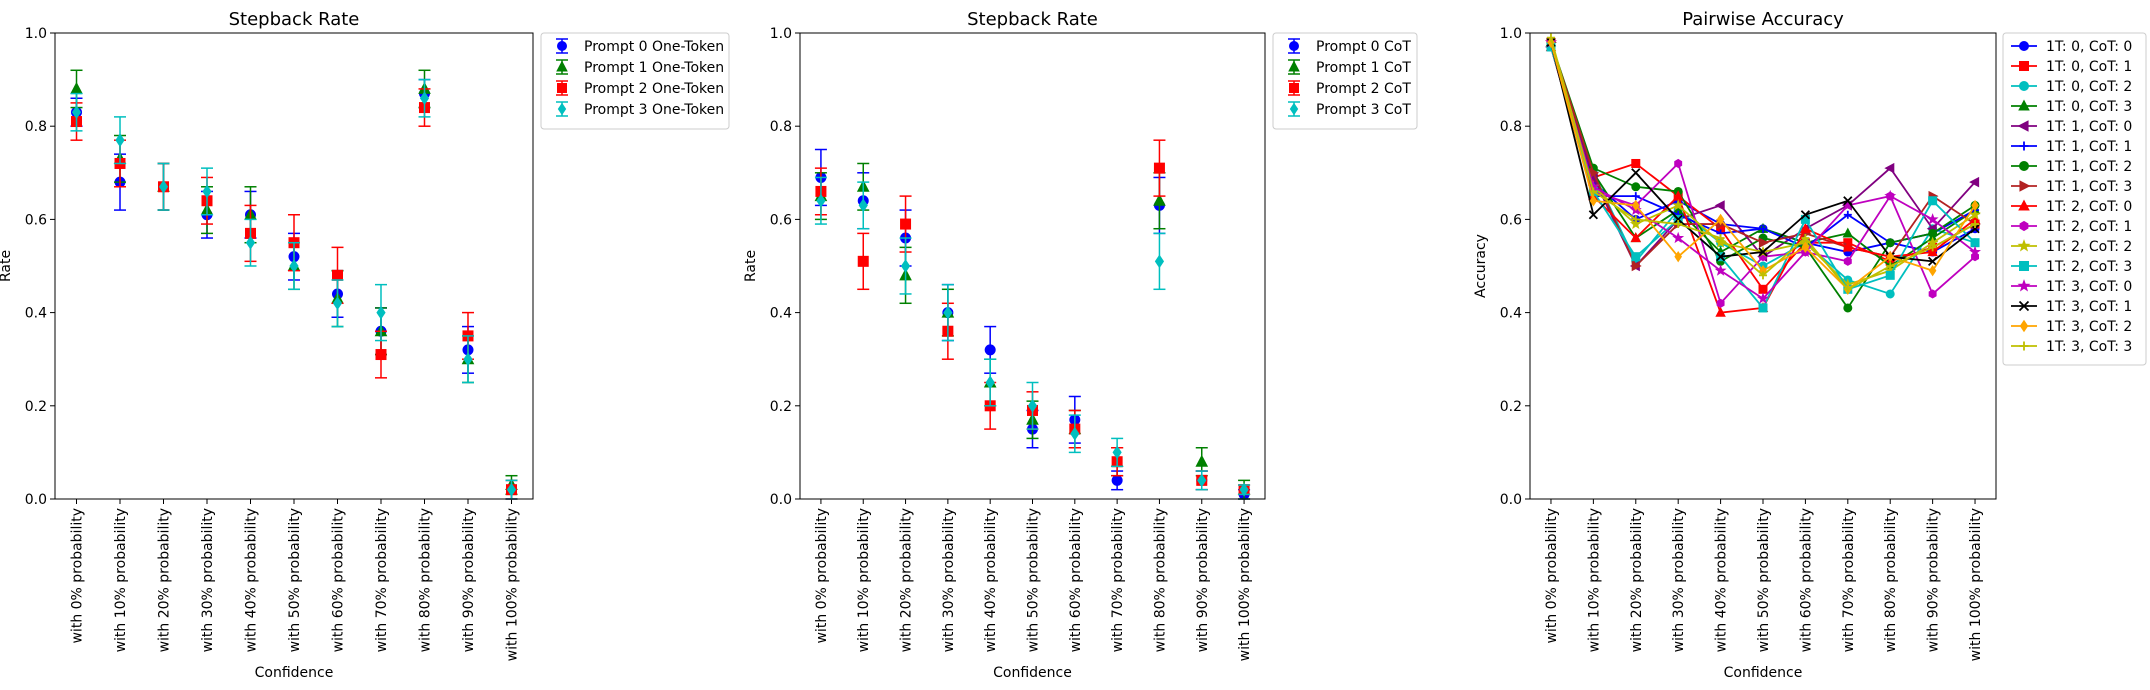  Describe the element at coordinates (1722, 580) in the screenshot. I see `x-tick-label: with 40% probability` at that location.